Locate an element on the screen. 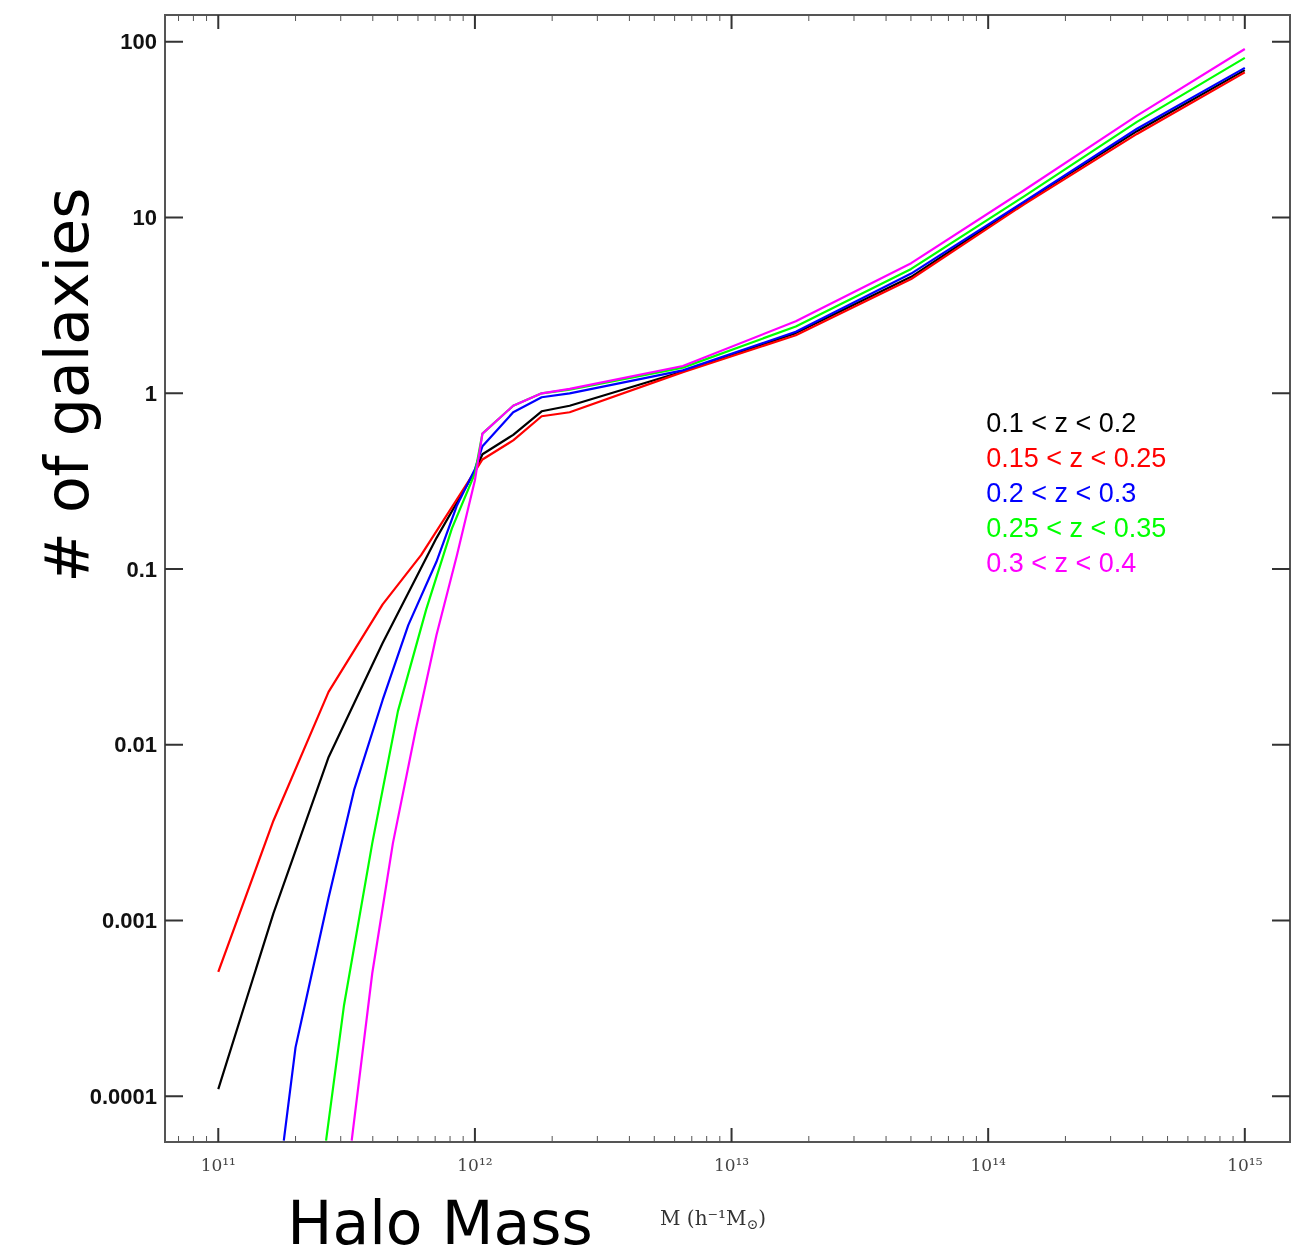 Image resolution: width=1291 pixels, height=1254 pixels. x-tick-label: 10¹¹ is located at coordinates (218, 1164).